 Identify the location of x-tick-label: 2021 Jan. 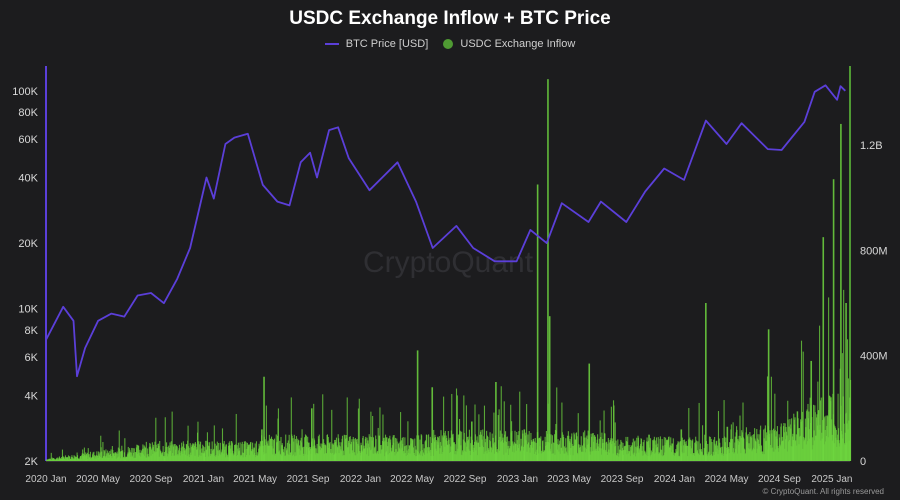
(203, 479).